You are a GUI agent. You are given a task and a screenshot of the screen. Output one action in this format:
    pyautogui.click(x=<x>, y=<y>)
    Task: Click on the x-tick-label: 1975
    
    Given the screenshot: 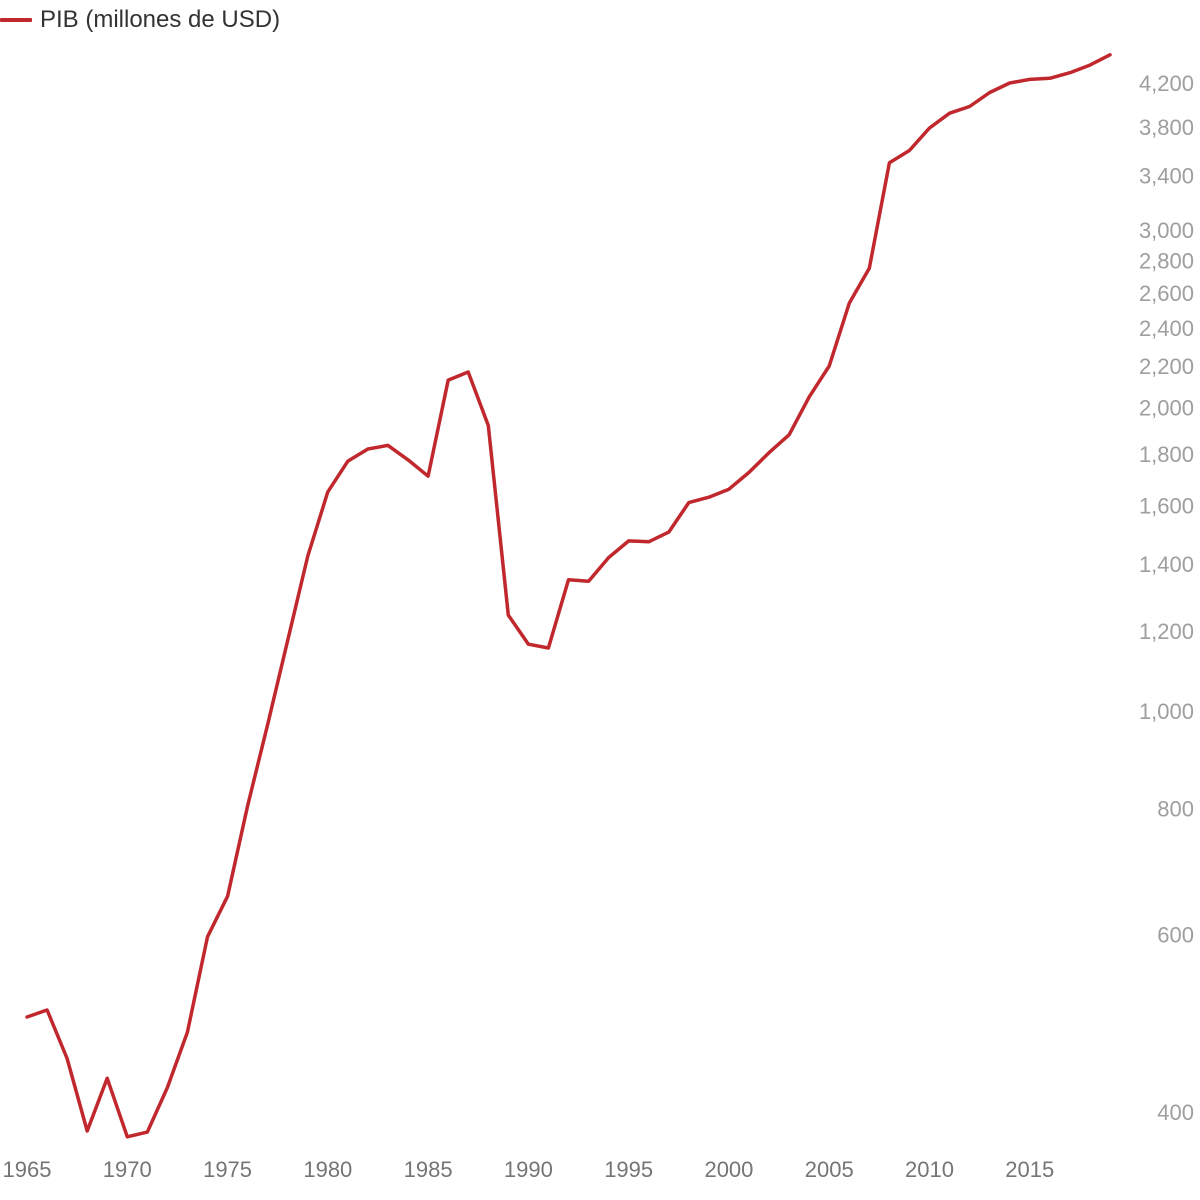 What is the action you would take?
    pyautogui.click(x=227, y=1169)
    